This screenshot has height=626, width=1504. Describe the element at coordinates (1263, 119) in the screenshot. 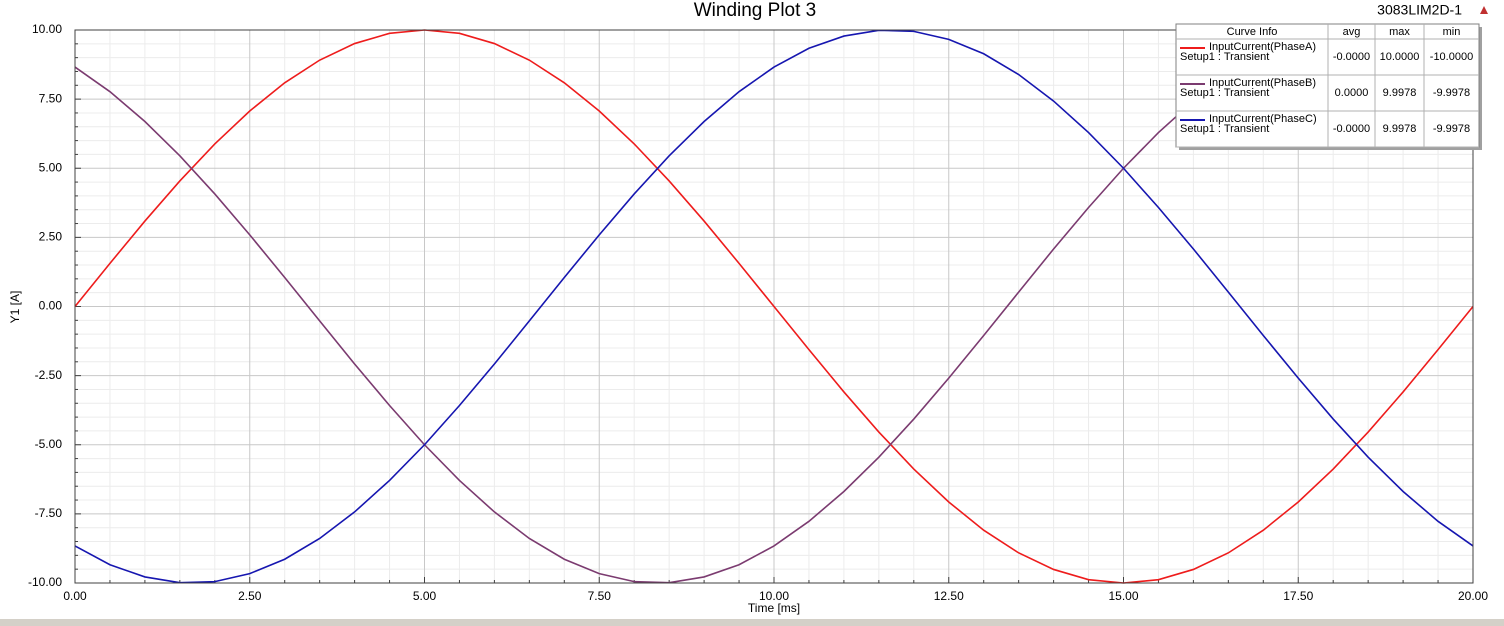

I see `legend-entry: InputCurrent(PhaseC)` at that location.